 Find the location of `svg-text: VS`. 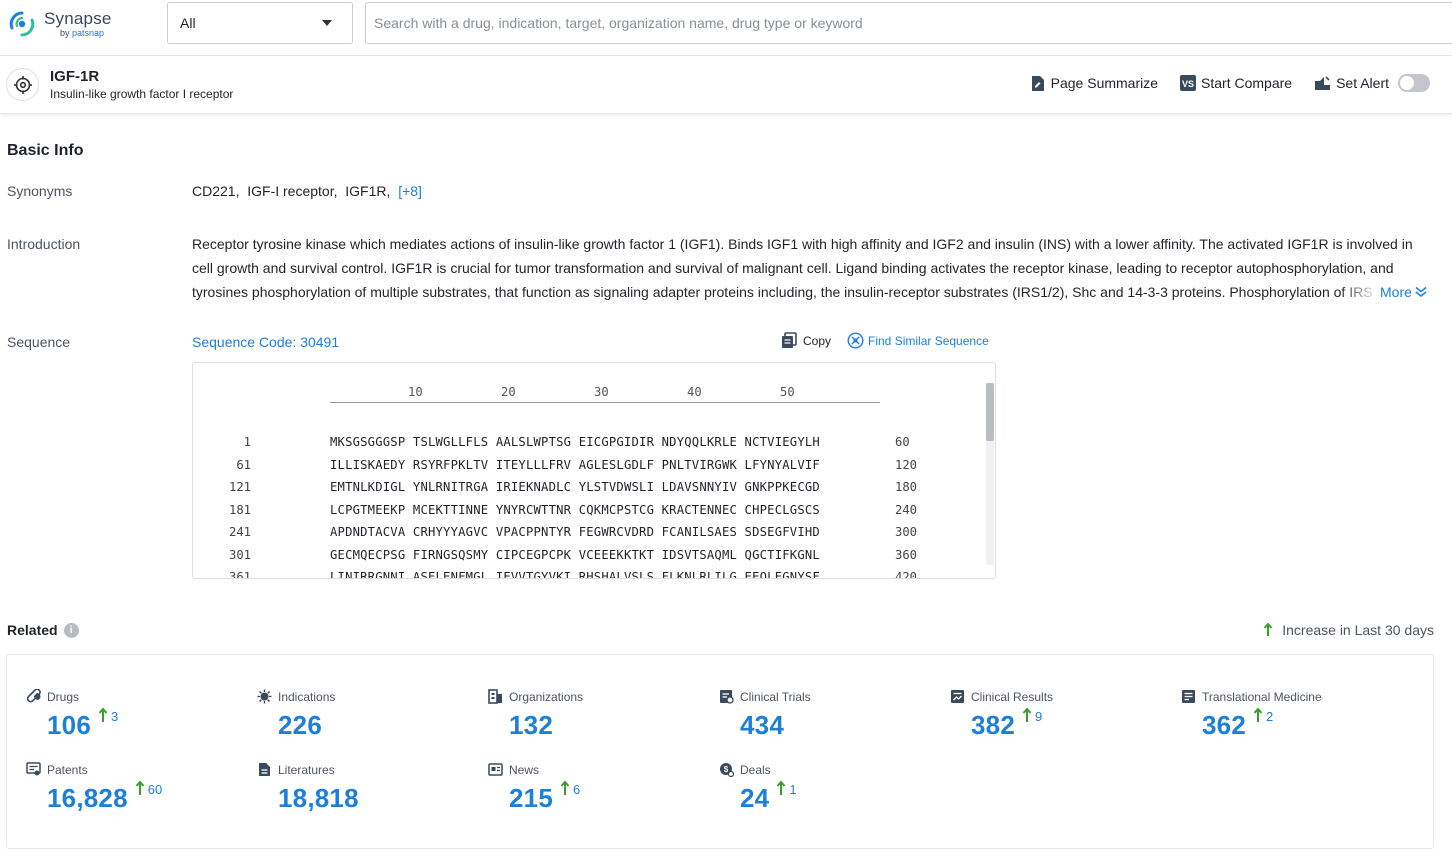

svg-text: VS is located at coordinates (1188, 84).